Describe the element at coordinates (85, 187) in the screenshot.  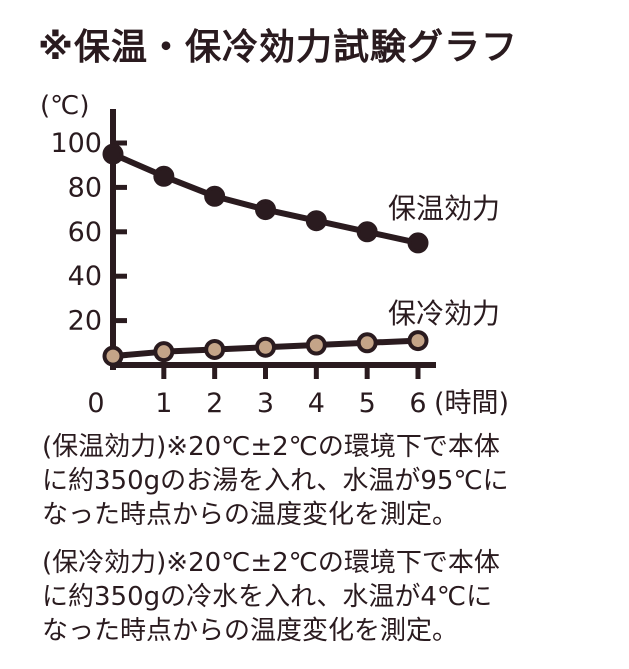
I see `y-tick-label: 80` at that location.